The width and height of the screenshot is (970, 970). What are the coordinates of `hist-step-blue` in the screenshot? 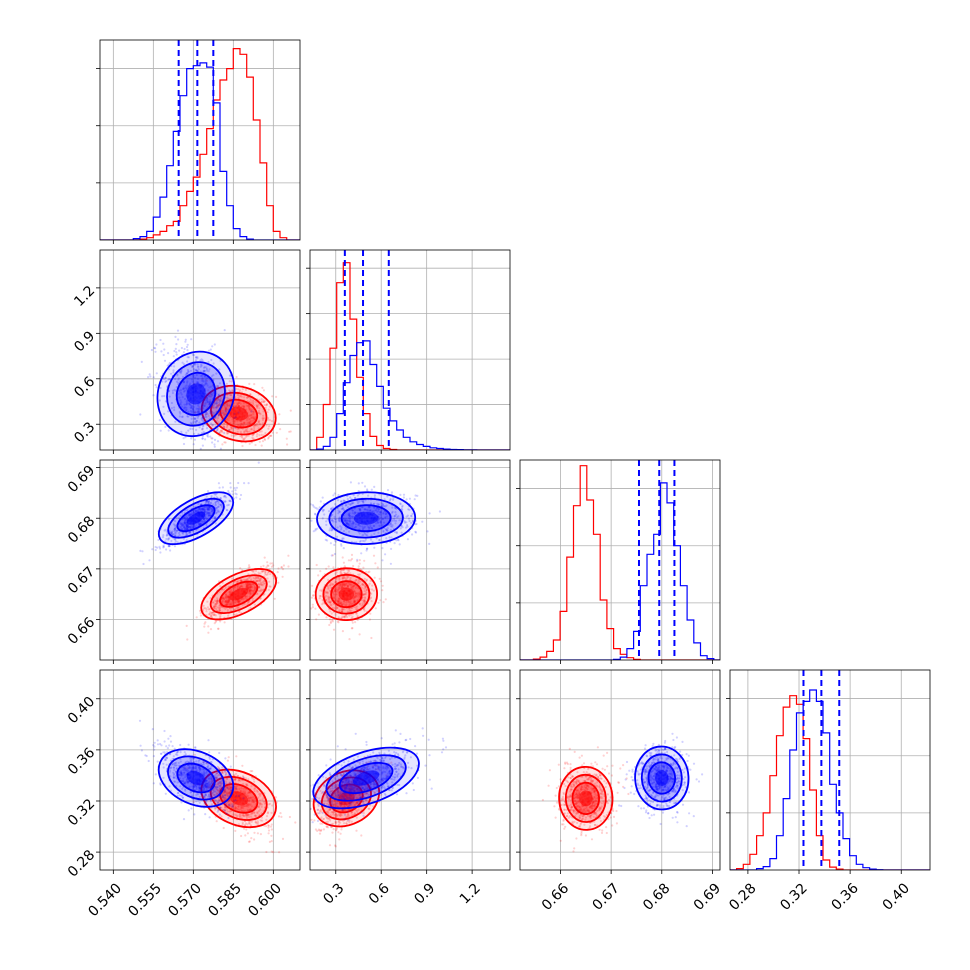 It's located at (620, 571).